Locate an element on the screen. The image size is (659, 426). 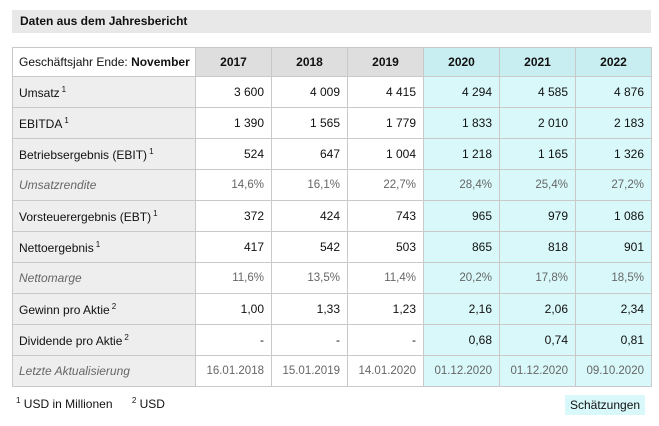
value-cell: 2 183 is located at coordinates (613, 123).